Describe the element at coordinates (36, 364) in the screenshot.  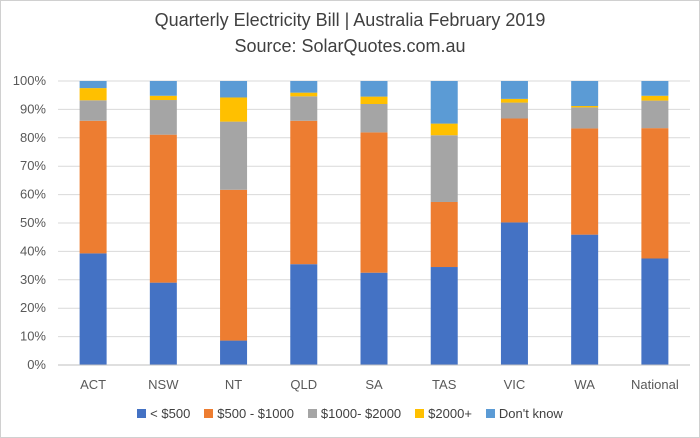
I see `y-tick-label: 0%` at that location.